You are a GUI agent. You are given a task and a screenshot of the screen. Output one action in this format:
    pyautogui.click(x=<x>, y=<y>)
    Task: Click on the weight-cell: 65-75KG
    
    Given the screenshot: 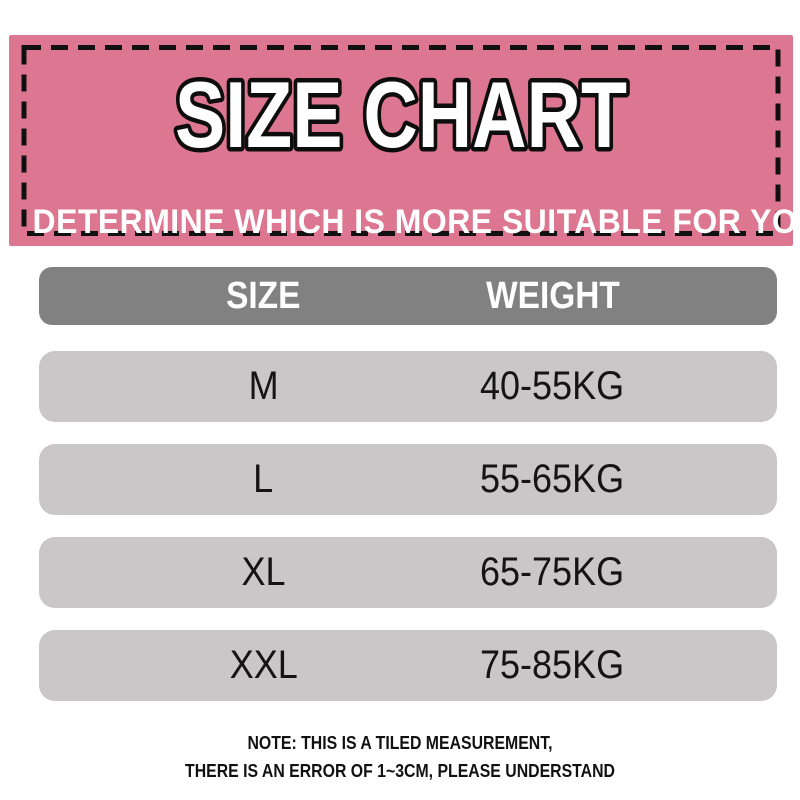 What is the action you would take?
    pyautogui.click(x=592, y=572)
    